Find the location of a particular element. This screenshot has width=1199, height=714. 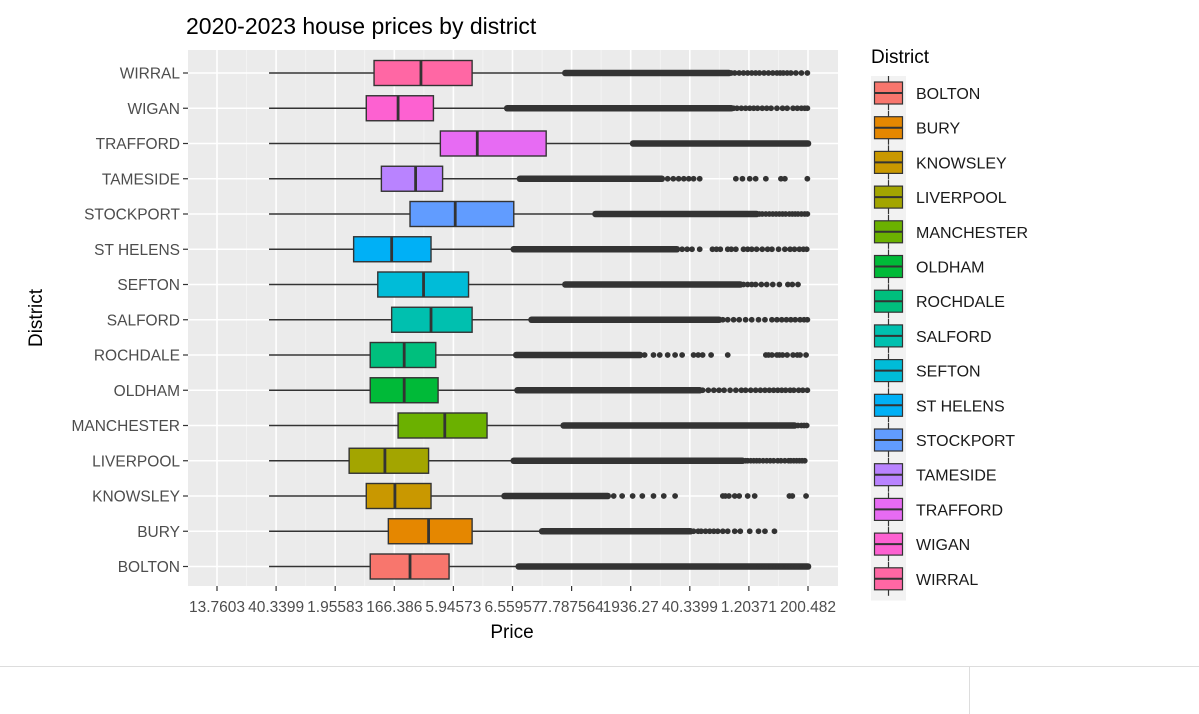

x-axis-title: Price is located at coordinates (511, 632).